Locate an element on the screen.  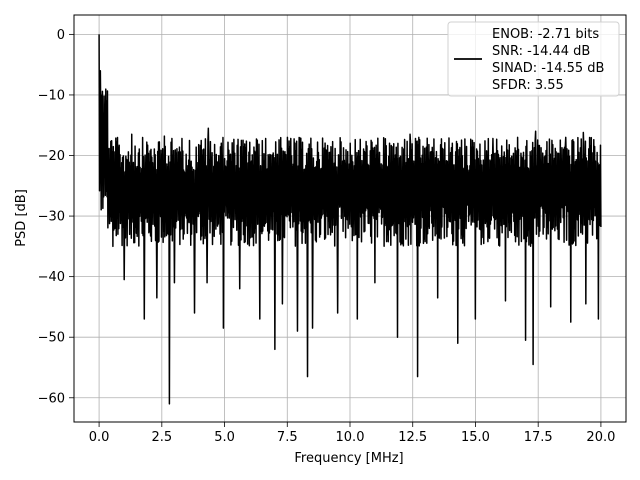
x-tick-label: 7.5 is located at coordinates (287, 437).